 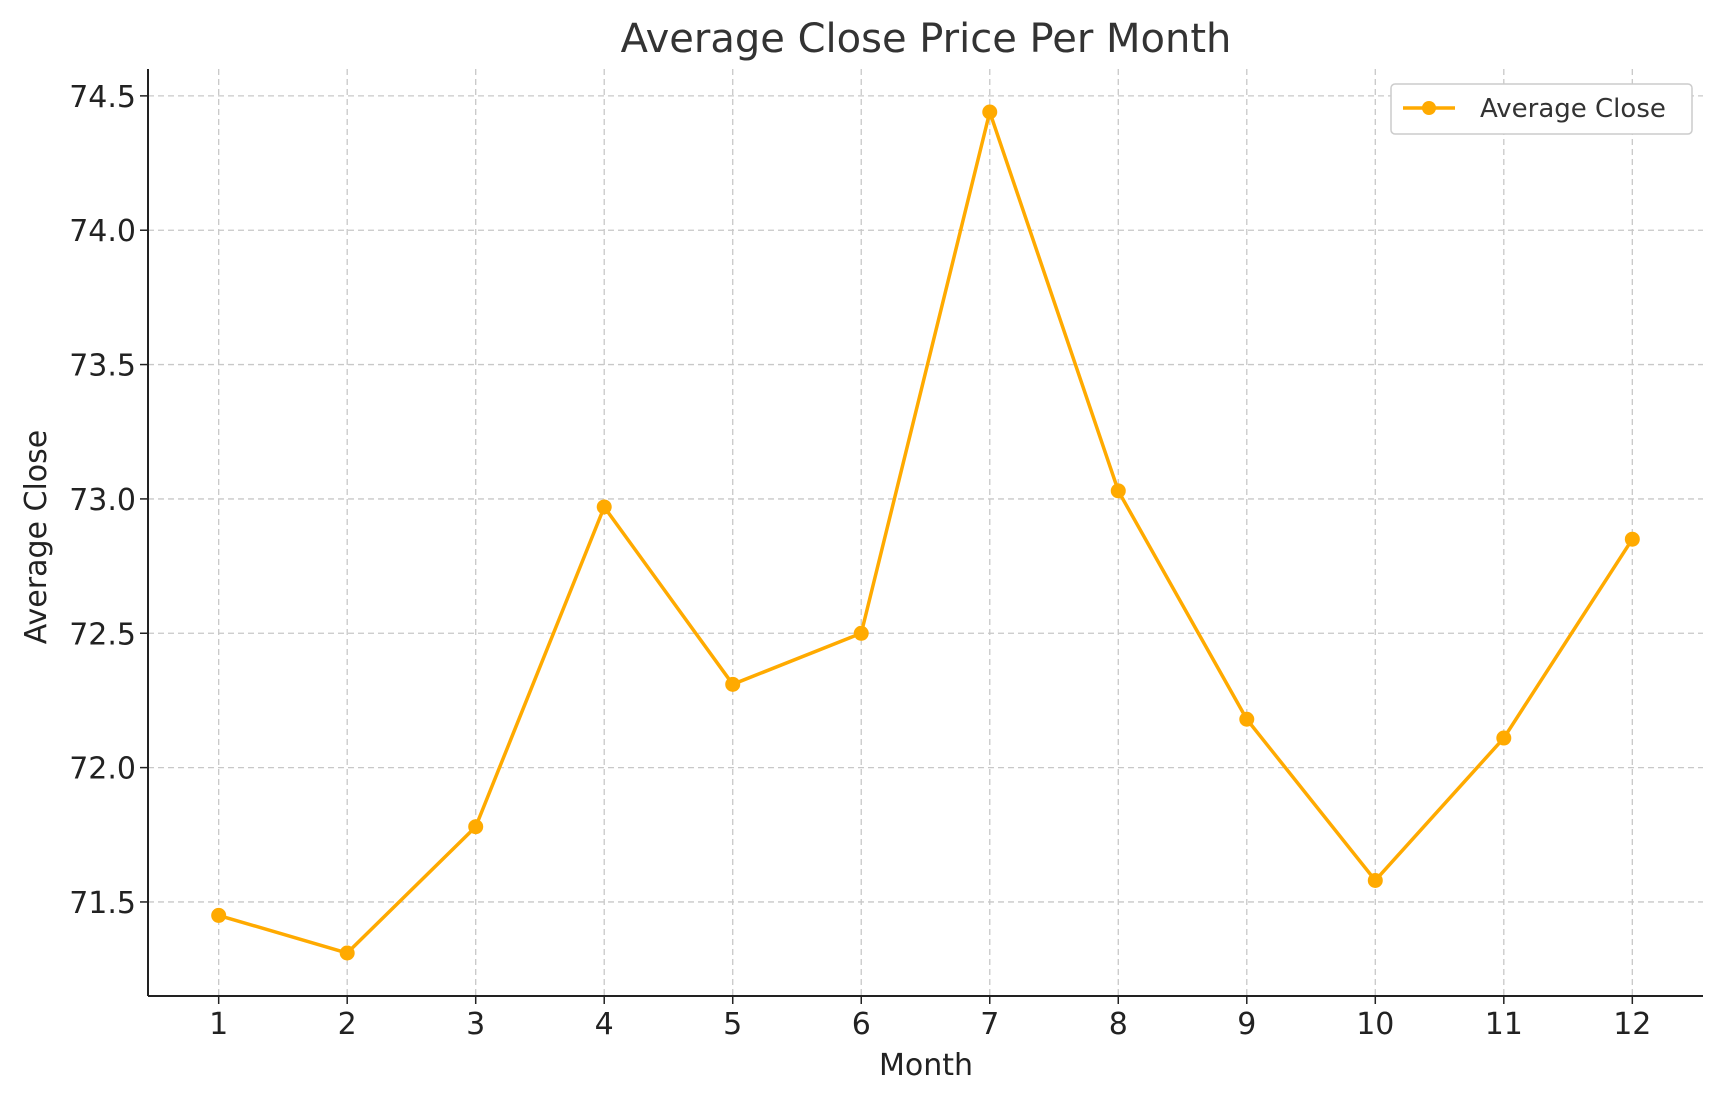 What do you see at coordinates (102, 97) in the screenshot?
I see `y-tick-label: 74.5` at bounding box center [102, 97].